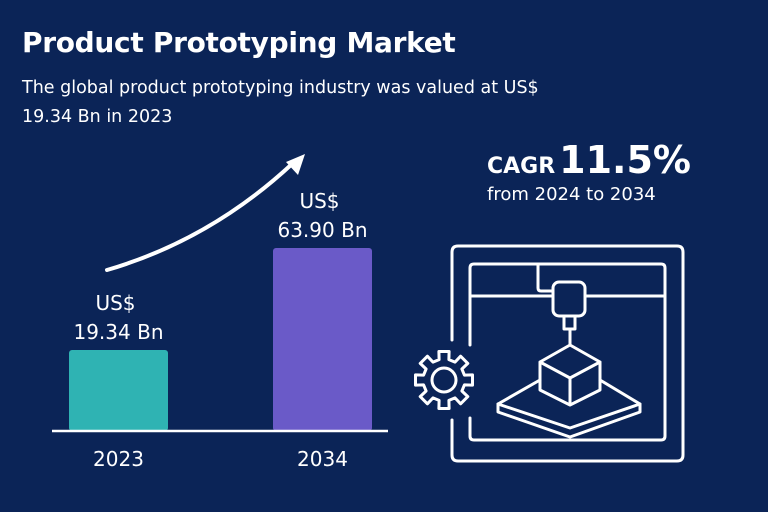 This screenshot has height=512, width=768. Describe the element at coordinates (239, 42) in the screenshot. I see `page-title: Product Prototyping Market` at that location.